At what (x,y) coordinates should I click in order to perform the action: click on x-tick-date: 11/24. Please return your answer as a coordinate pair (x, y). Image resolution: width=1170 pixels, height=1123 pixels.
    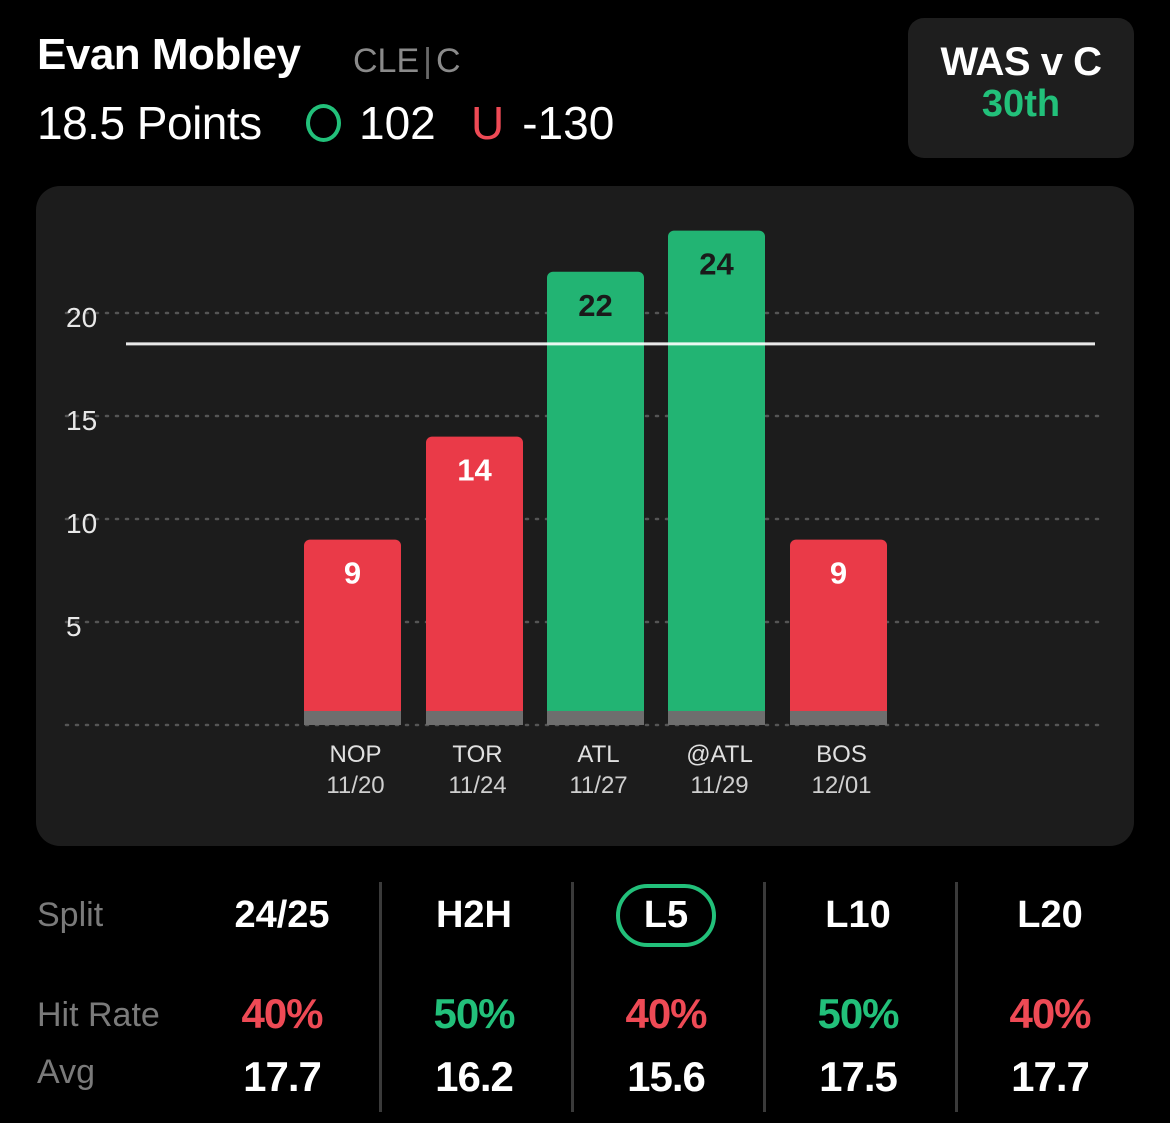
    Looking at the image, I should click on (477, 785).